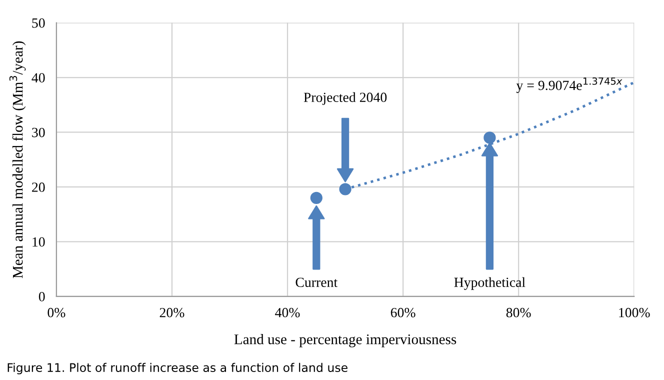  I want to click on annotation: Hypothetical, so click(490, 283).